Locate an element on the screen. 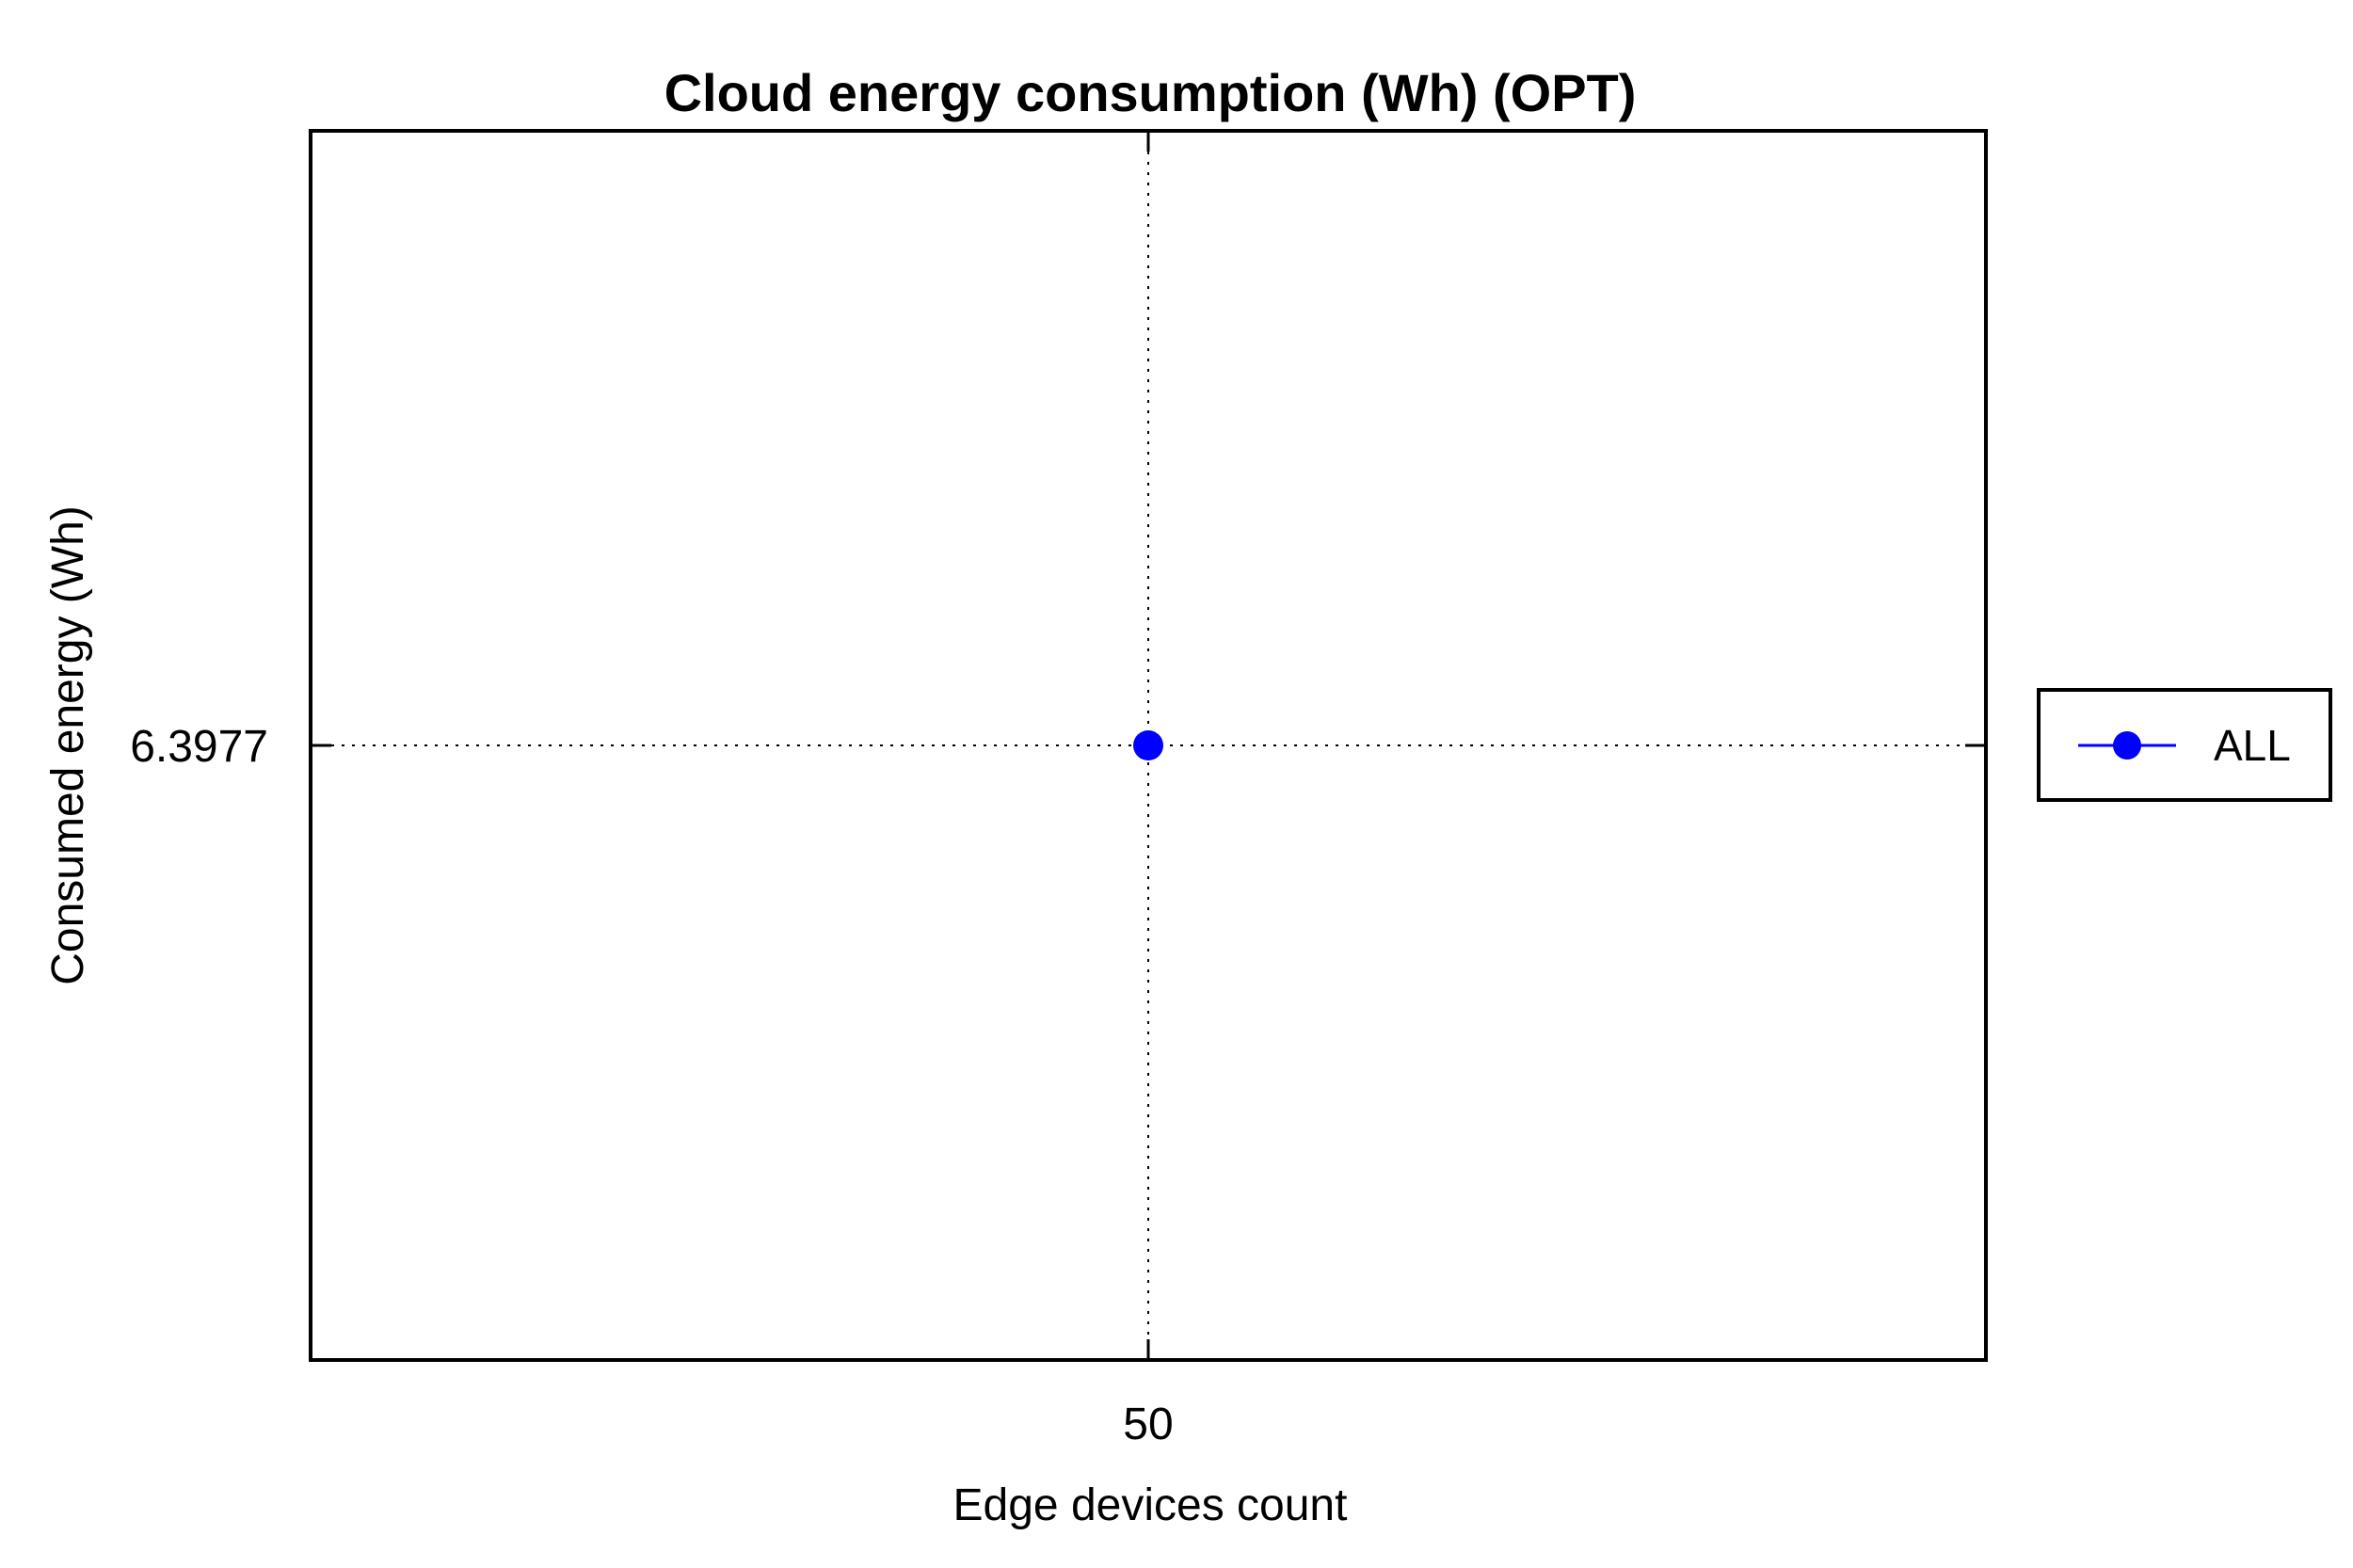  chart-title: Cloud energy consumption (Wh) (OPT) is located at coordinates (1151, 92).